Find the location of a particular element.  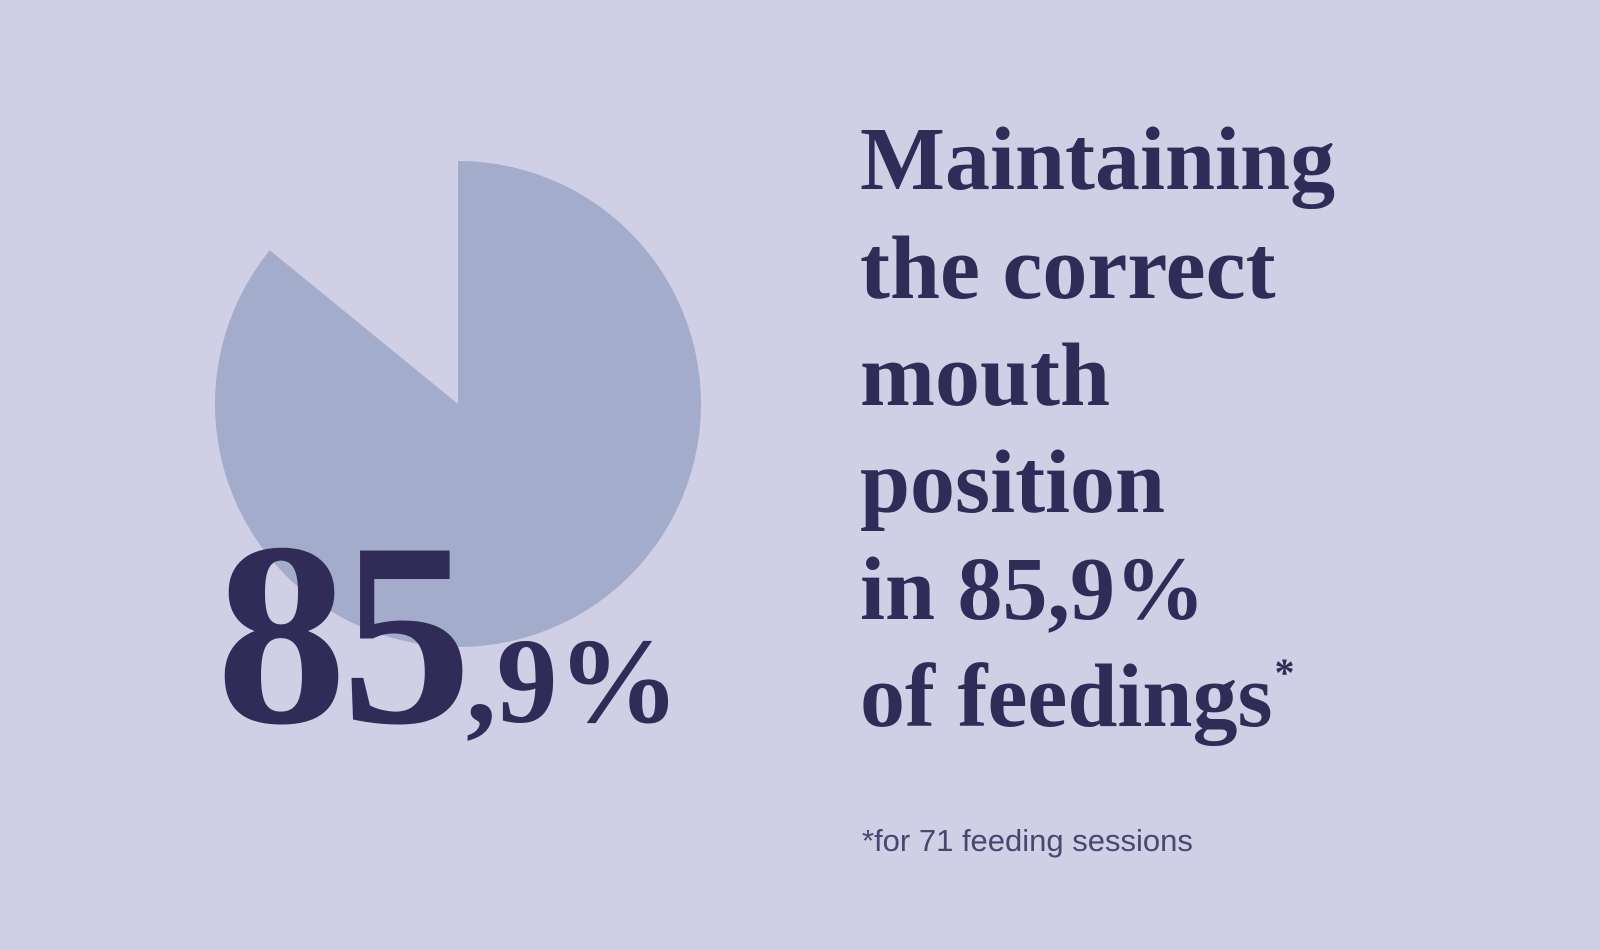

headline-line: Maintaining is located at coordinates (1097, 159).